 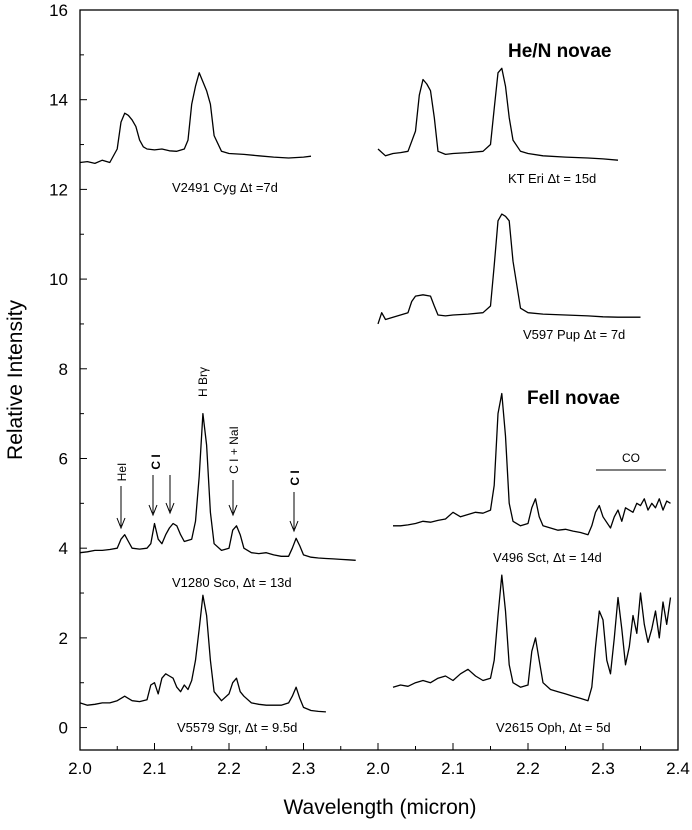 I want to click on label-v5579-sgr: V5579 Sgr, Δt = 9.5d, so click(x=237, y=727).